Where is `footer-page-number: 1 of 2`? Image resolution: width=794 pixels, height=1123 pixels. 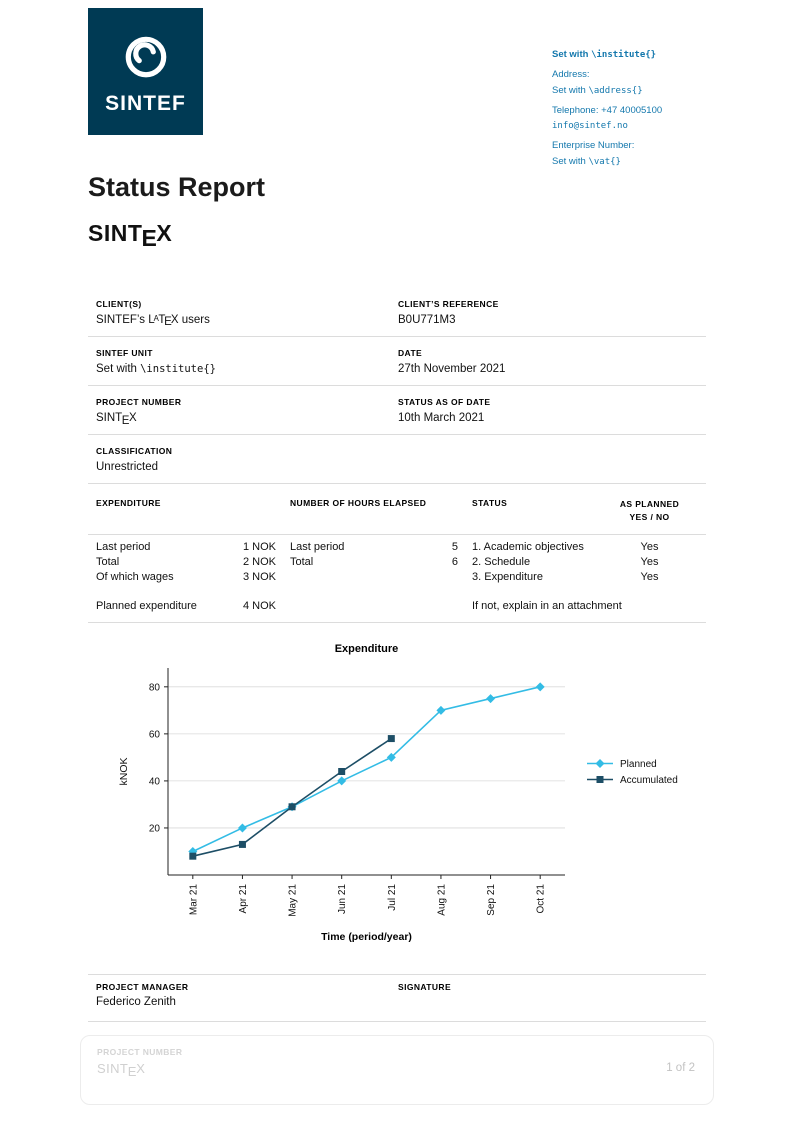
footer-page-number: 1 of 2 is located at coordinates (680, 1068).